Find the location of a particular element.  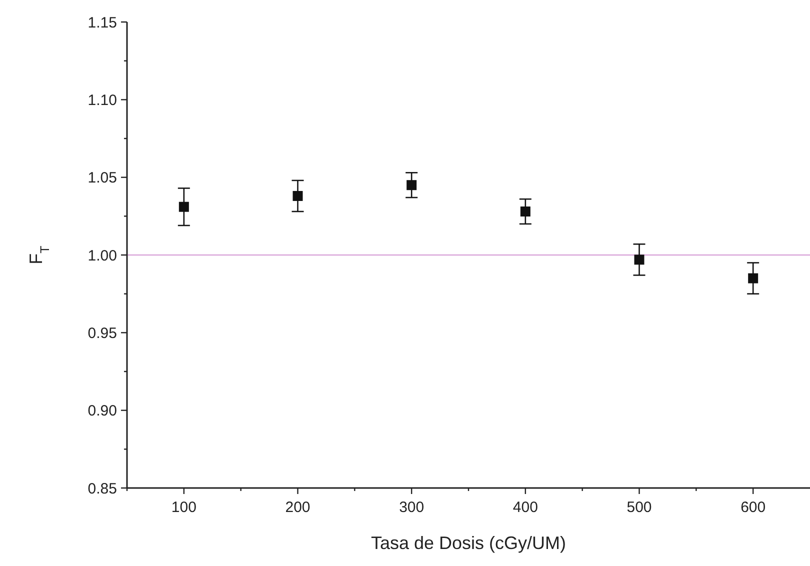

y-tick-label: 1.10 is located at coordinates (102, 100).